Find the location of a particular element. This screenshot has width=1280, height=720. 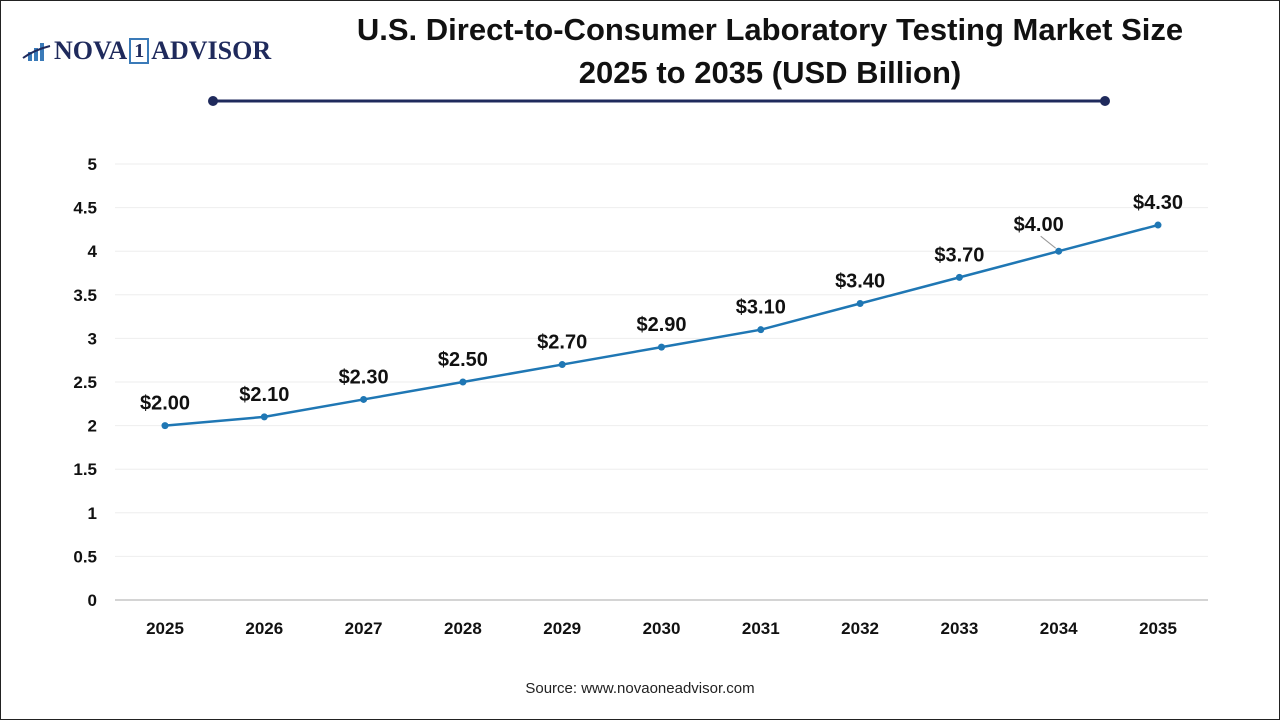

x-tick-label: 2034 is located at coordinates (1059, 628).